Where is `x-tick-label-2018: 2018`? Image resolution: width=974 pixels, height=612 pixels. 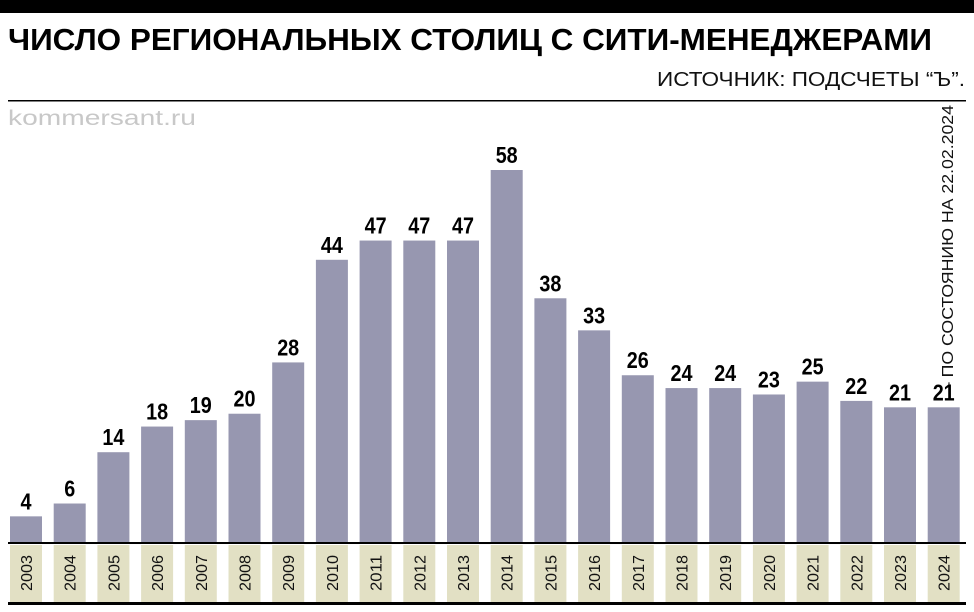 x-tick-label-2018: 2018 is located at coordinates (683, 573).